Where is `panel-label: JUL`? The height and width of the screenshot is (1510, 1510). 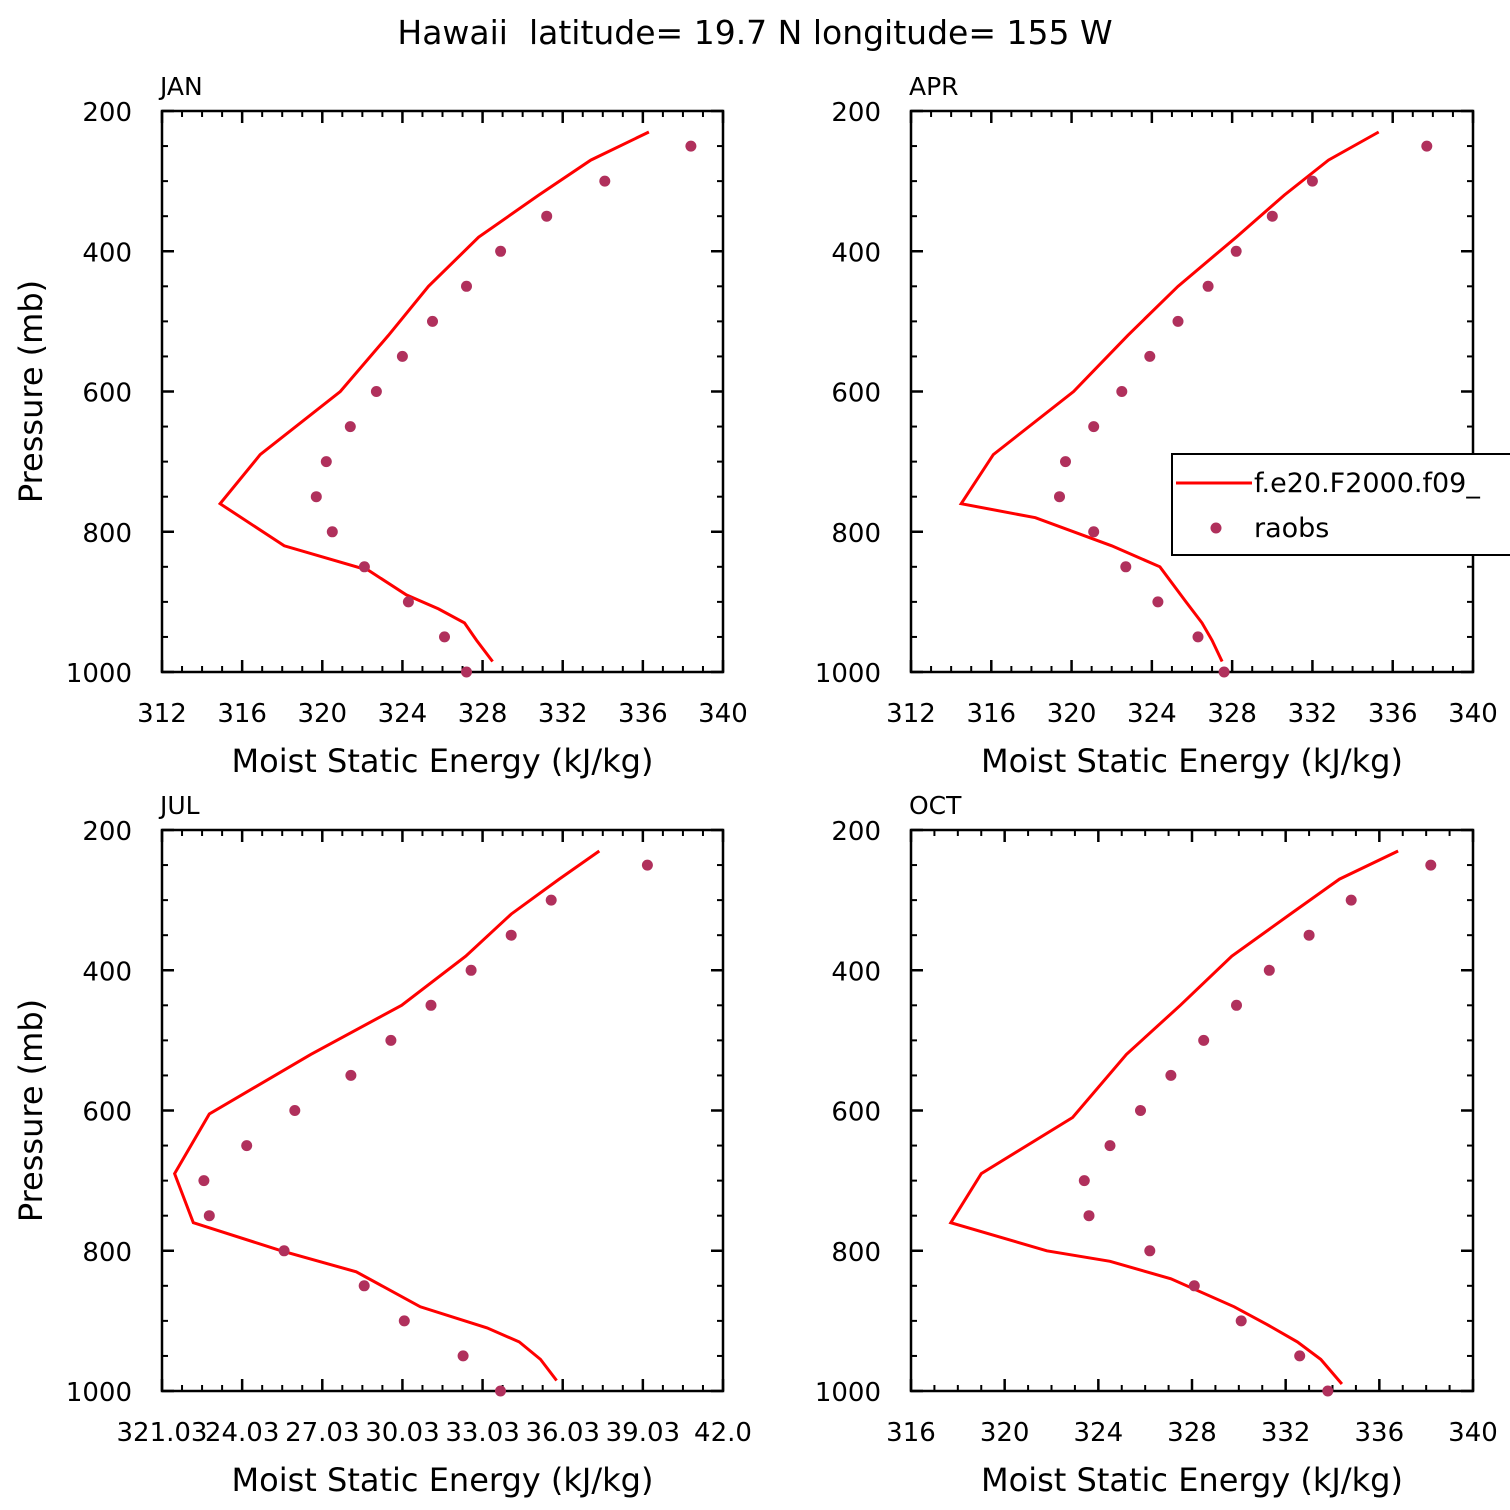 panel-label: JUL is located at coordinates (179, 805).